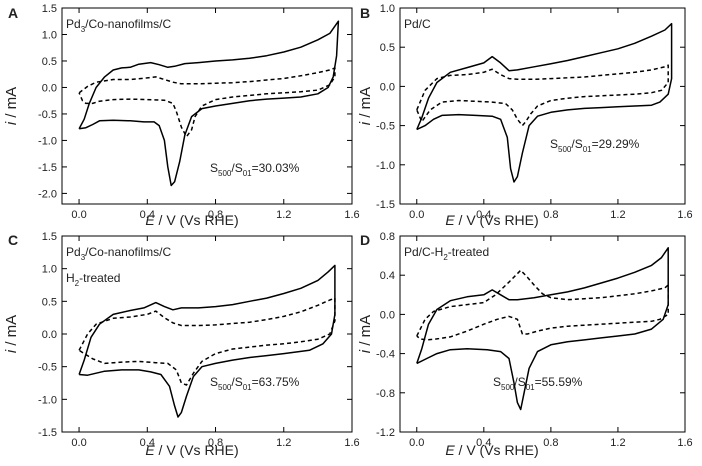  What do you see at coordinates (128, 24) in the screenshot?
I see `panel-a-title-rest: /Co-nanofilms/C` at bounding box center [128, 24].